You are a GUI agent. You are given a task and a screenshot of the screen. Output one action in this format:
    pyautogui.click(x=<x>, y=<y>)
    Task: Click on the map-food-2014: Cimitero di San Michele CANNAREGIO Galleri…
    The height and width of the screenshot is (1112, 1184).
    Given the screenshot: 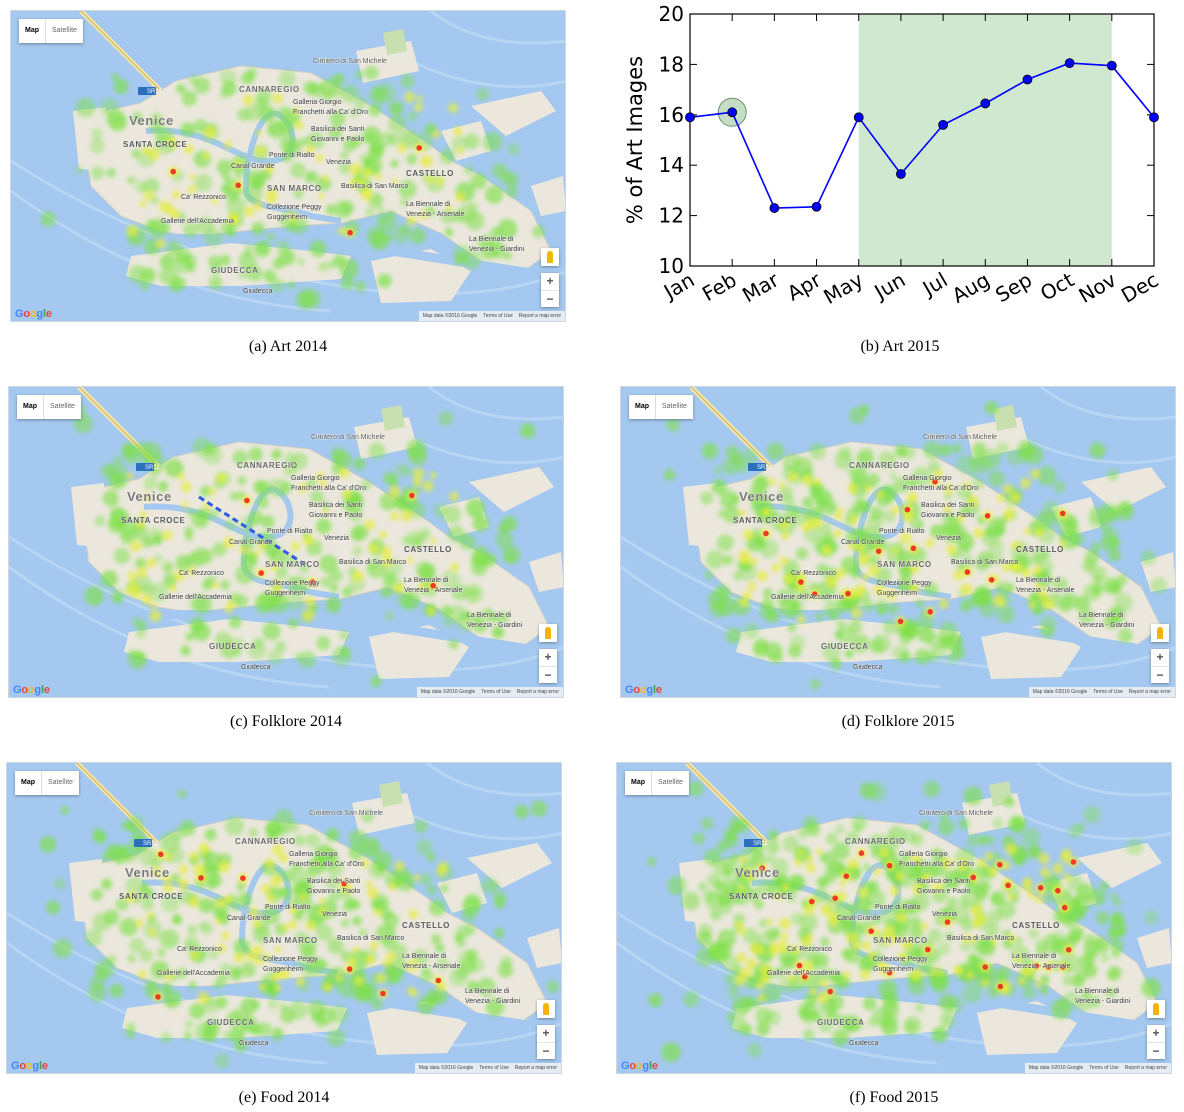 What is the action you would take?
    pyautogui.click(x=284, y=918)
    